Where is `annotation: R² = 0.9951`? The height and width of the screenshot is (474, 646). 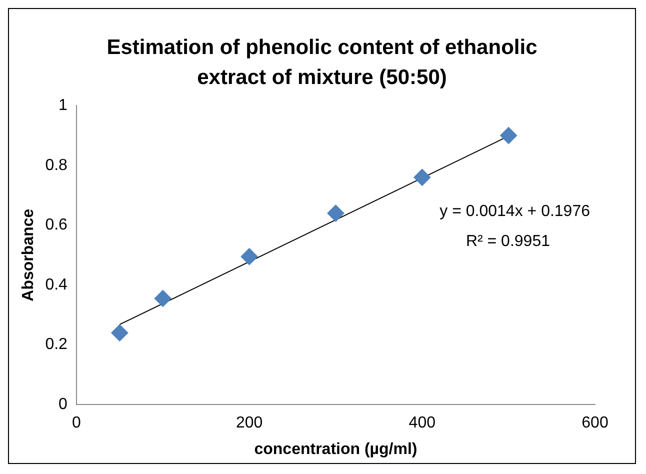 annotation: R² = 0.9951 is located at coordinates (508, 241).